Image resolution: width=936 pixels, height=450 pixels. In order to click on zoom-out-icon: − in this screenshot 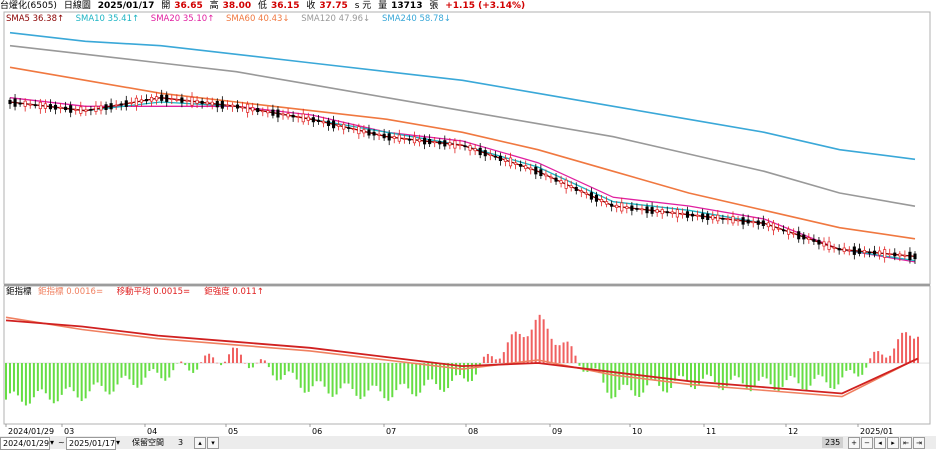, I will do `click(867, 443)`.